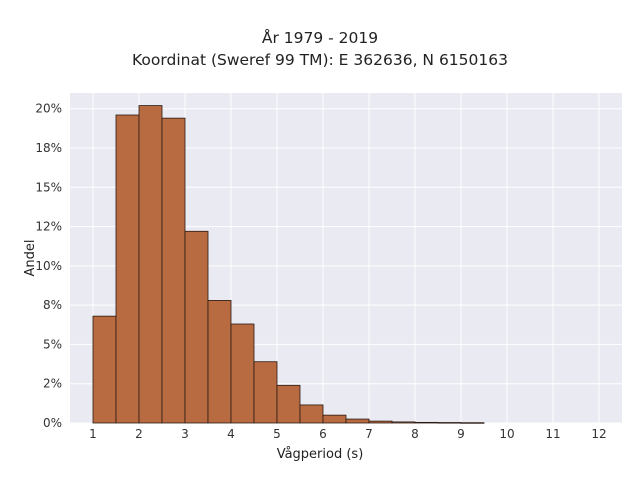 Image resolution: width=640 pixels, height=480 pixels. What do you see at coordinates (185, 434) in the screenshot?
I see `x-tick-label: 3` at bounding box center [185, 434].